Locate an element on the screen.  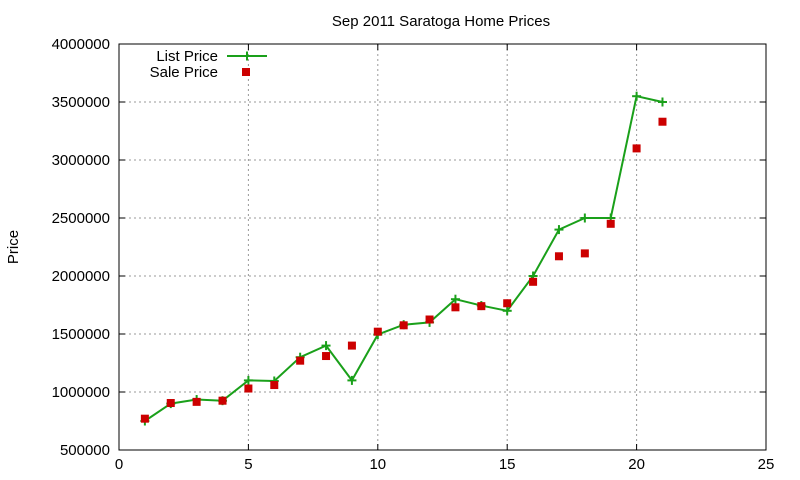
y-tick-label: 2500000 is located at coordinates (81, 218).